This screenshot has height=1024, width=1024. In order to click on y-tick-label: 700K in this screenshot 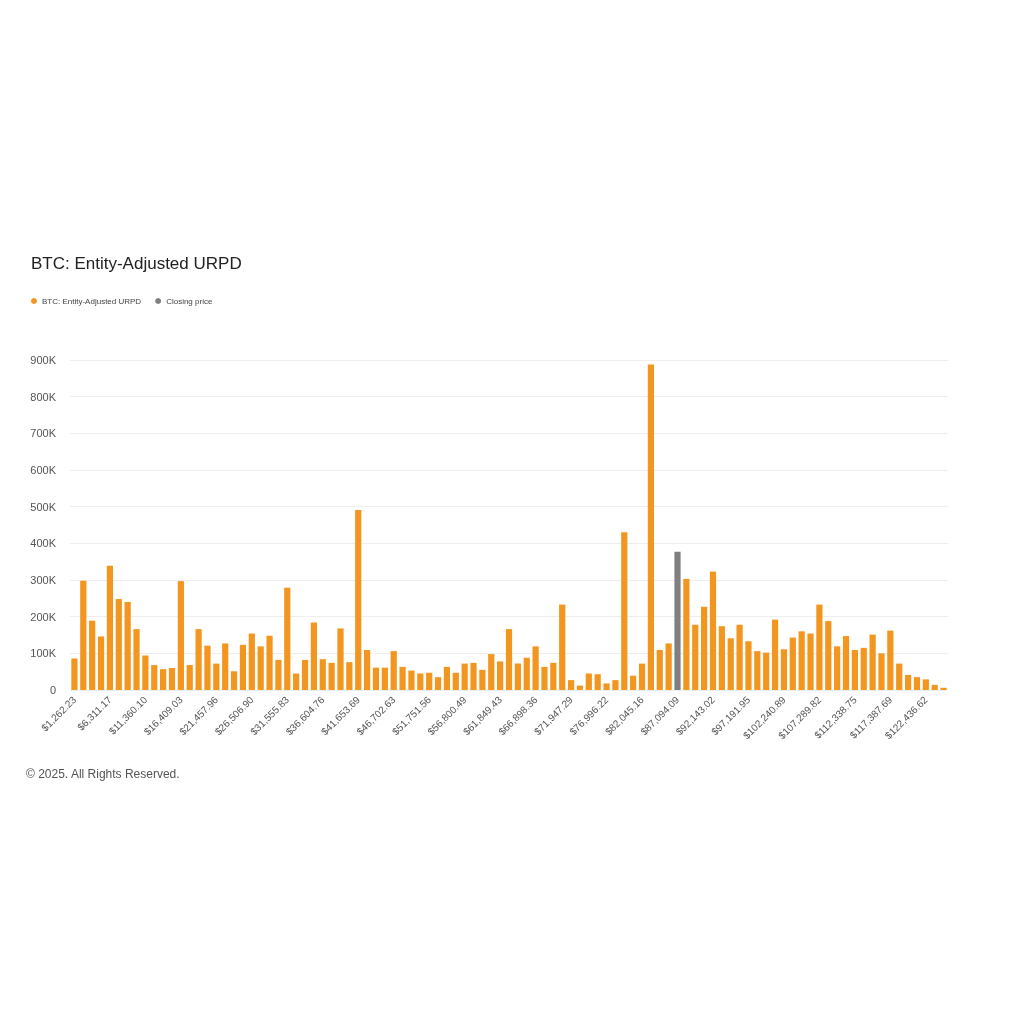, I will do `click(43, 433)`.